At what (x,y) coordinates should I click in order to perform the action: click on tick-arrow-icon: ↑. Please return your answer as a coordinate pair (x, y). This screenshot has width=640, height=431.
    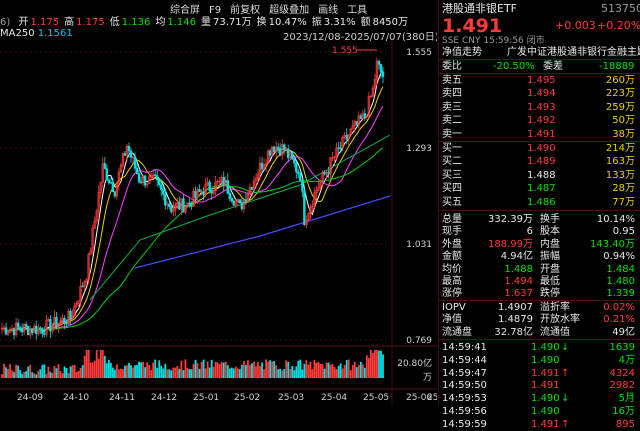
    Looking at the image, I should click on (565, 424).